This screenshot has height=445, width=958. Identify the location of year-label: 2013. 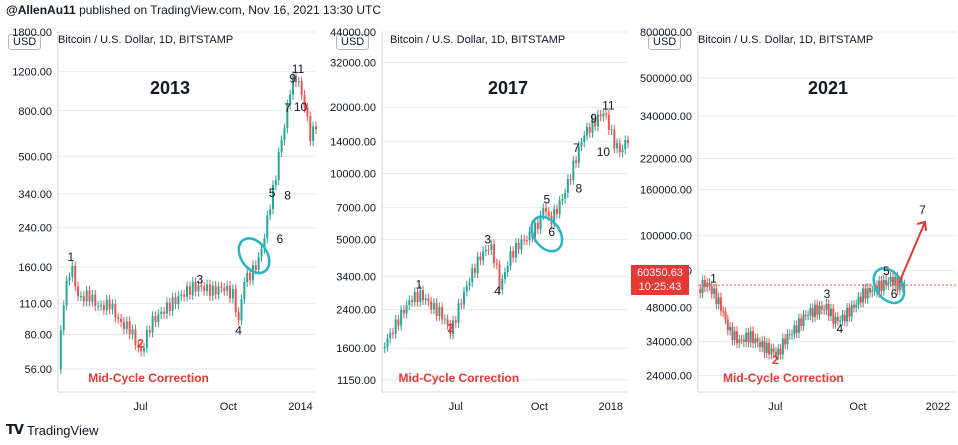
(170, 88).